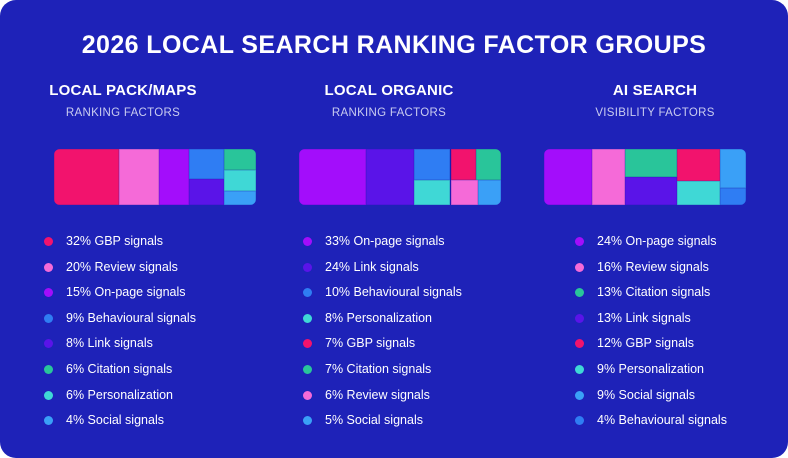  I want to click on legend-label: 7% GBP signals, so click(370, 343).